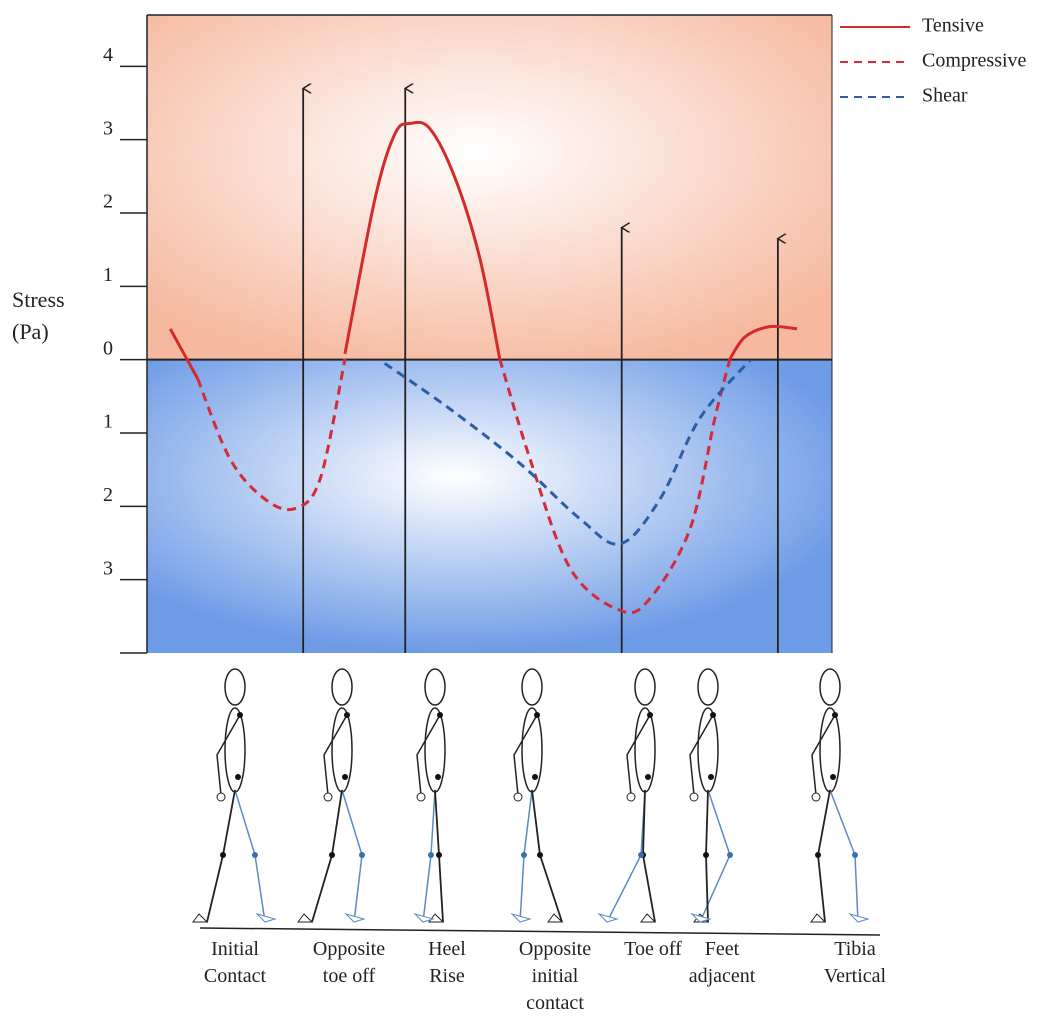 This screenshot has width=1053, height=1017. I want to click on phase-label: Heel Rise, so click(447, 962).